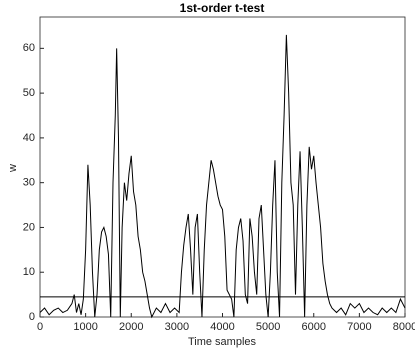 The width and height of the screenshot is (415, 349). I want to click on y-tick-label: 20, so click(29, 227).